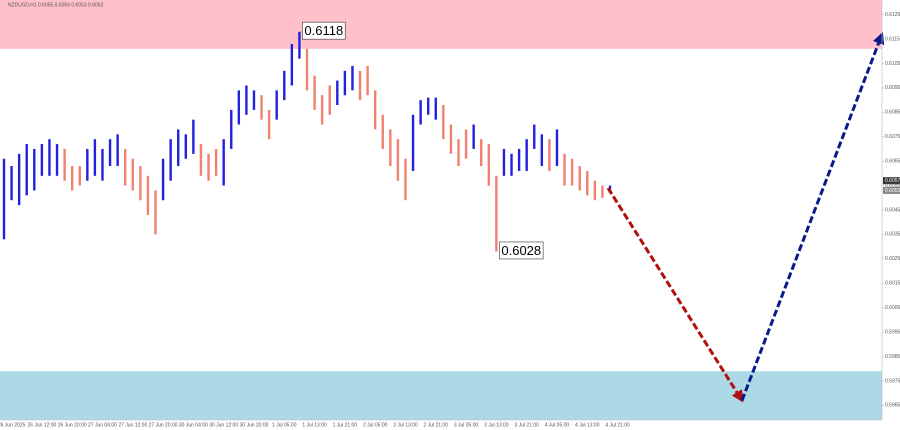 The width and height of the screenshot is (900, 430). What do you see at coordinates (223, 425) in the screenshot?
I see `x-tick-label: 30 Jun 12:00` at bounding box center [223, 425].